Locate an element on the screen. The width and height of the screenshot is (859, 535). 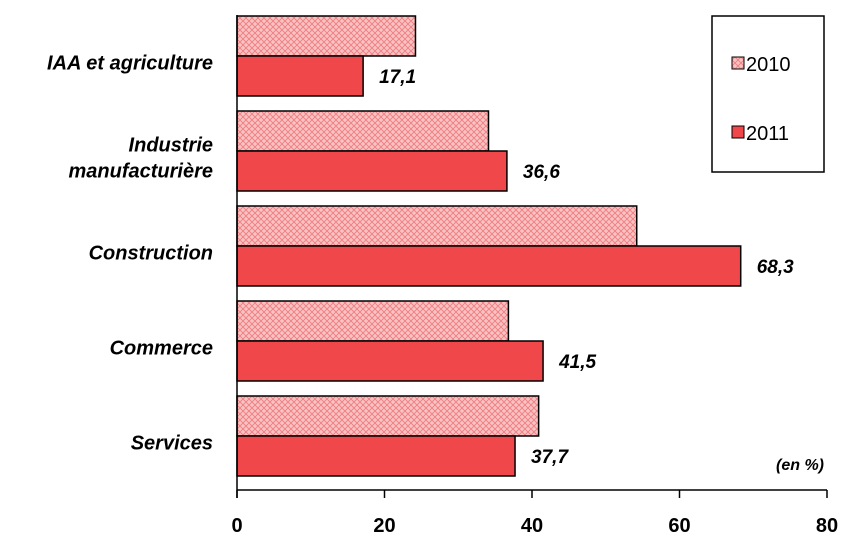
data-label-2011: 68,3 is located at coordinates (775, 267).